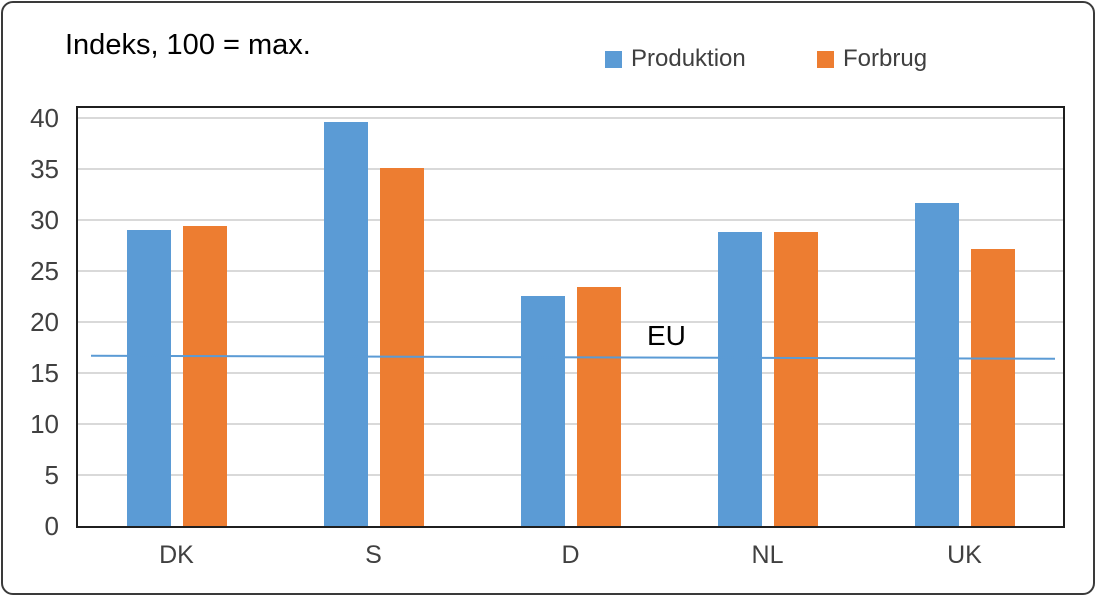 This screenshot has height=600, width=1100. Describe the element at coordinates (688, 58) in the screenshot. I see `legend-label-produktion: Produktion` at that location.